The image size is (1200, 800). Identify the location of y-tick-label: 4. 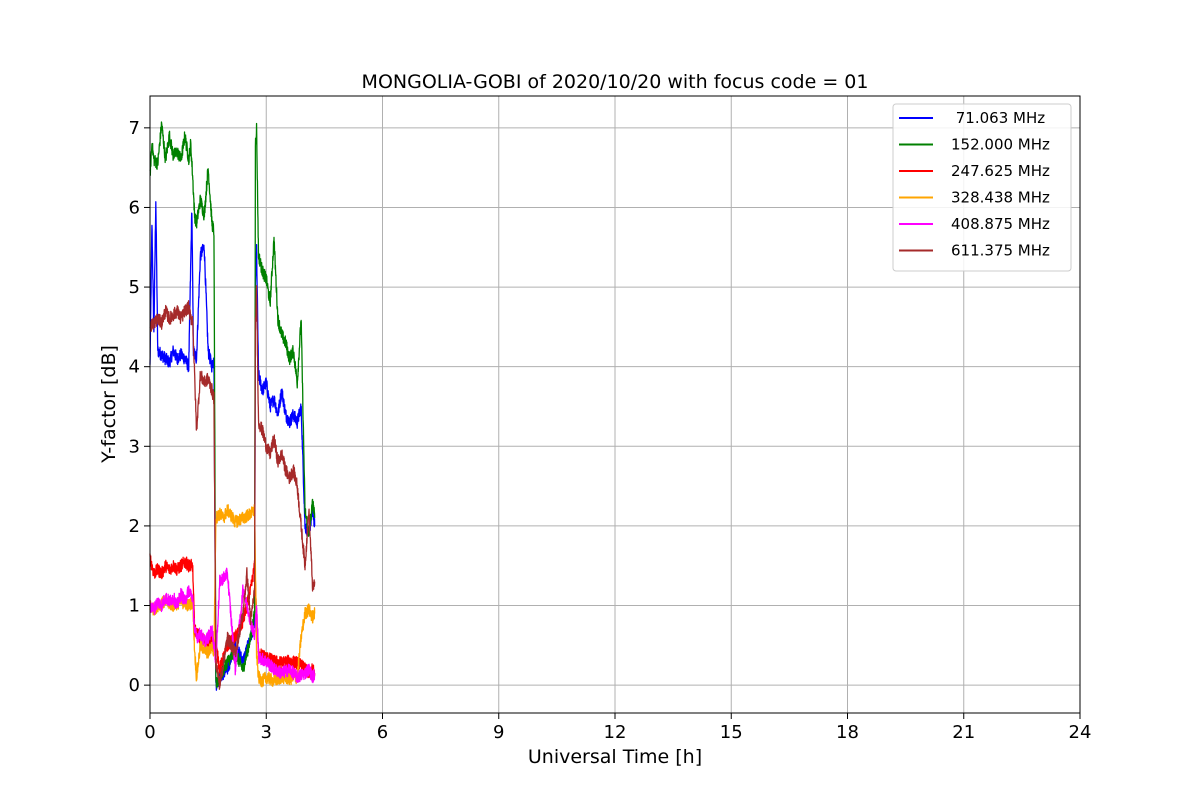
(134, 367).